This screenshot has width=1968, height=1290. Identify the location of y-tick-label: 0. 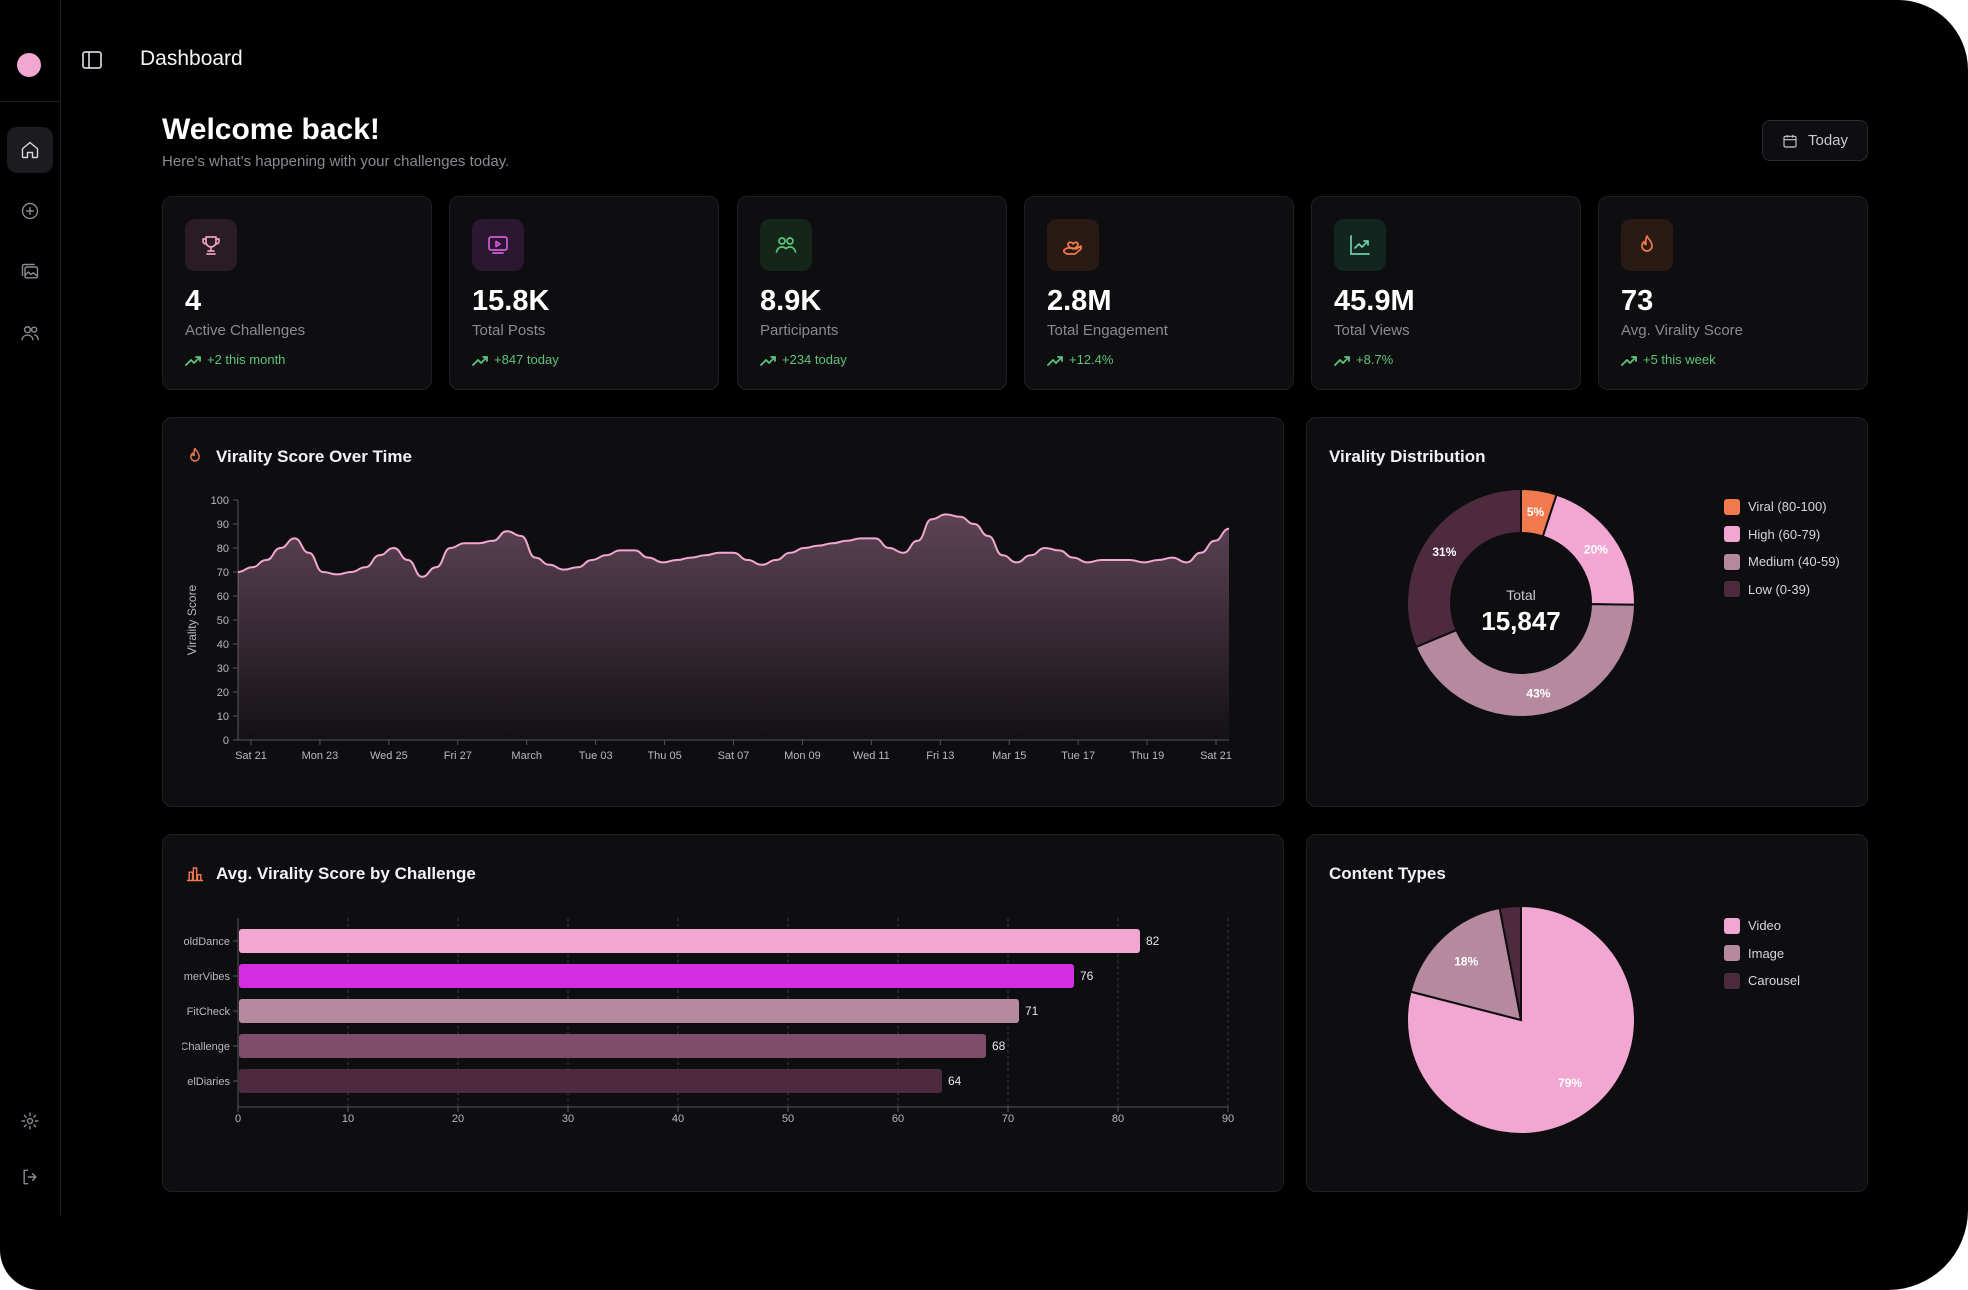
(226, 741).